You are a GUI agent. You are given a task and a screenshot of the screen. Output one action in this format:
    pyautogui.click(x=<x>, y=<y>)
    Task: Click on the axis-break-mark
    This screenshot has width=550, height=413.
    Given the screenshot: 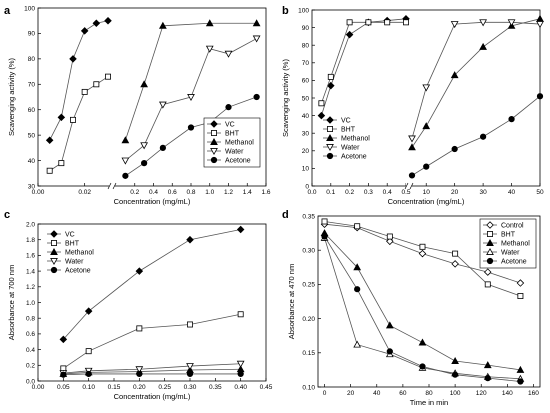 What is the action you would take?
    pyautogui.click(x=109, y=186)
    